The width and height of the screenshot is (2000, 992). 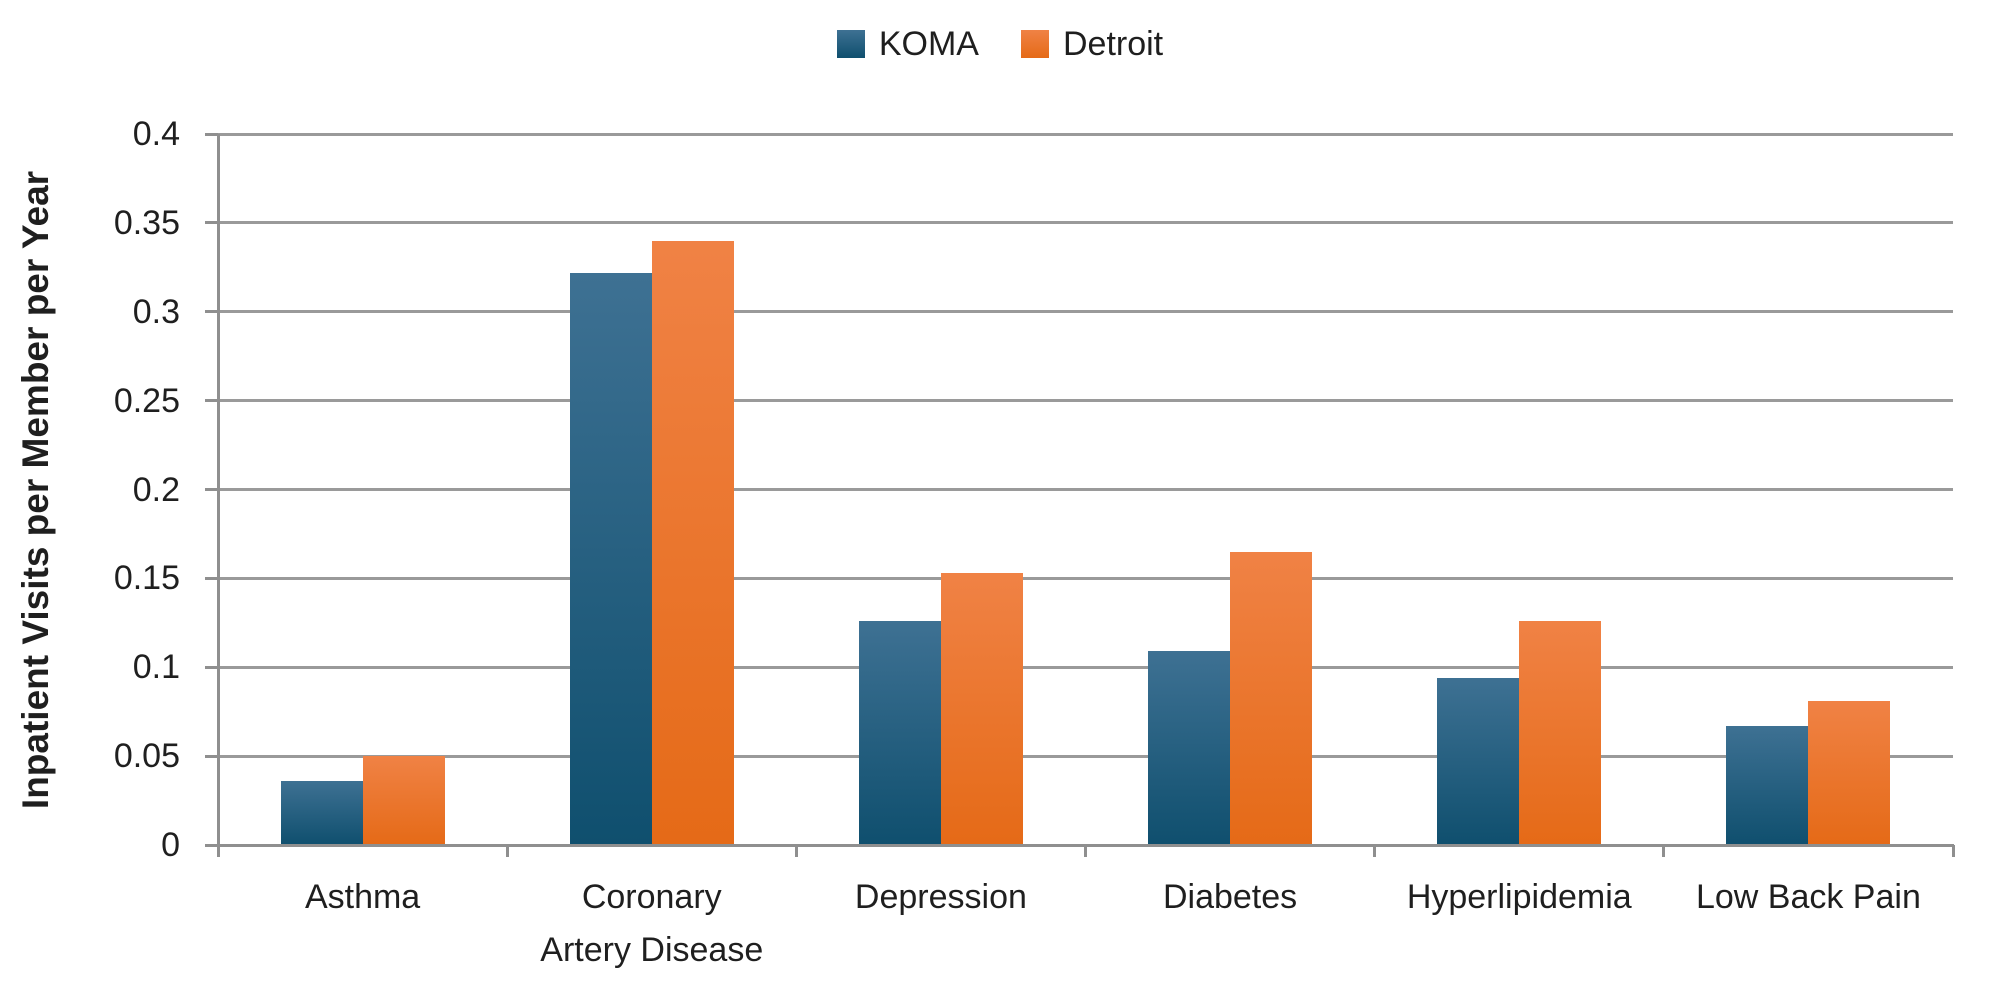 What do you see at coordinates (1519, 897) in the screenshot?
I see `x-axis-label-hyperlipidemia: Hyperlipidemia` at bounding box center [1519, 897].